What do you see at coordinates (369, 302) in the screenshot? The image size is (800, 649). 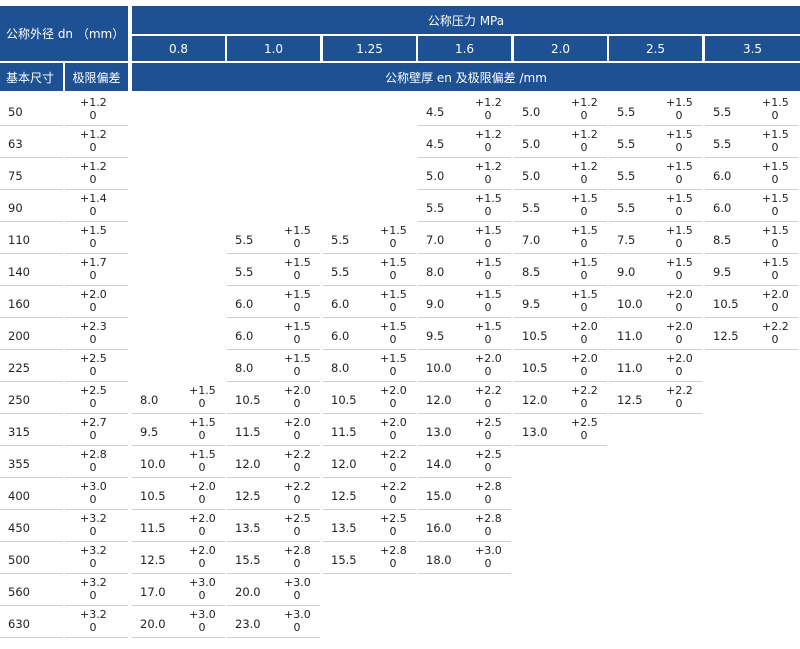 I see `wall-thickness-cell: 6.0 +1.5 0` at bounding box center [369, 302].